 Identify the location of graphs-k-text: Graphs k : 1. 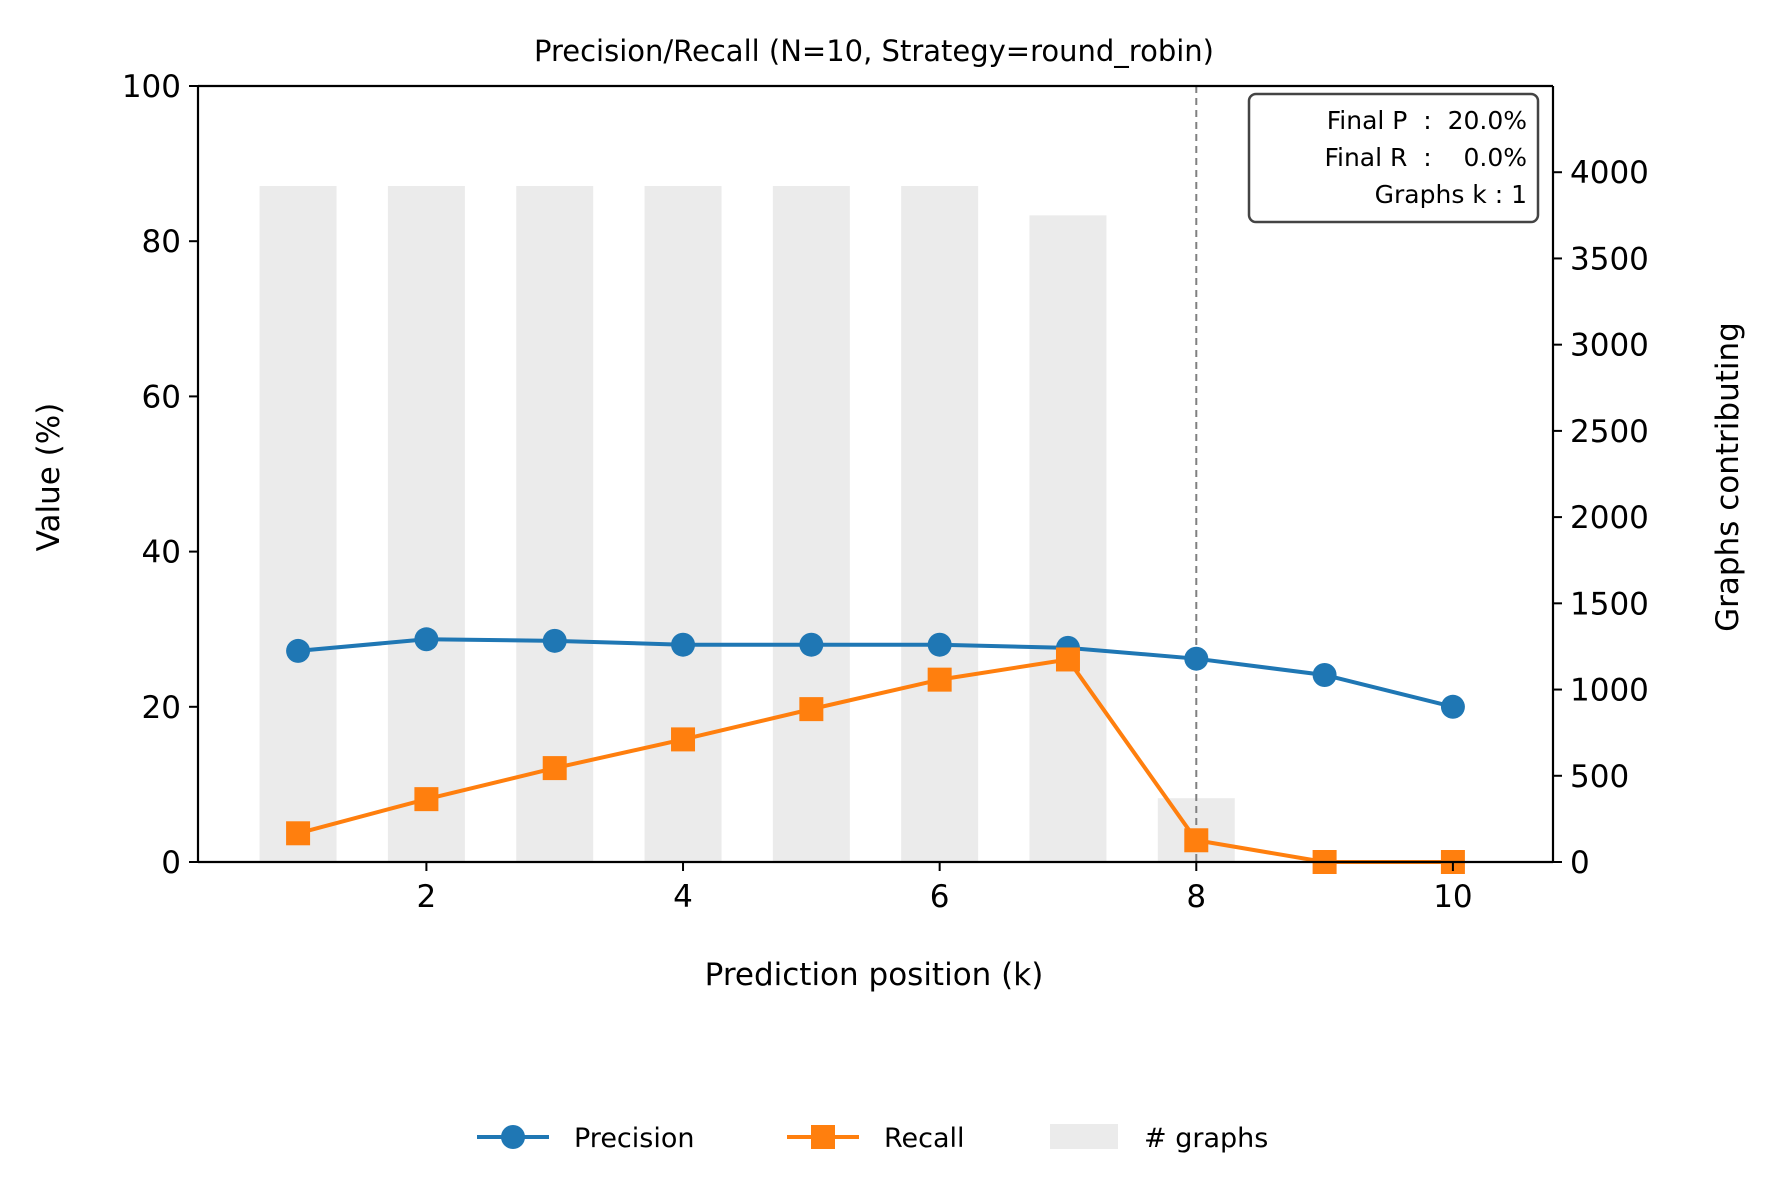
(1451, 194).